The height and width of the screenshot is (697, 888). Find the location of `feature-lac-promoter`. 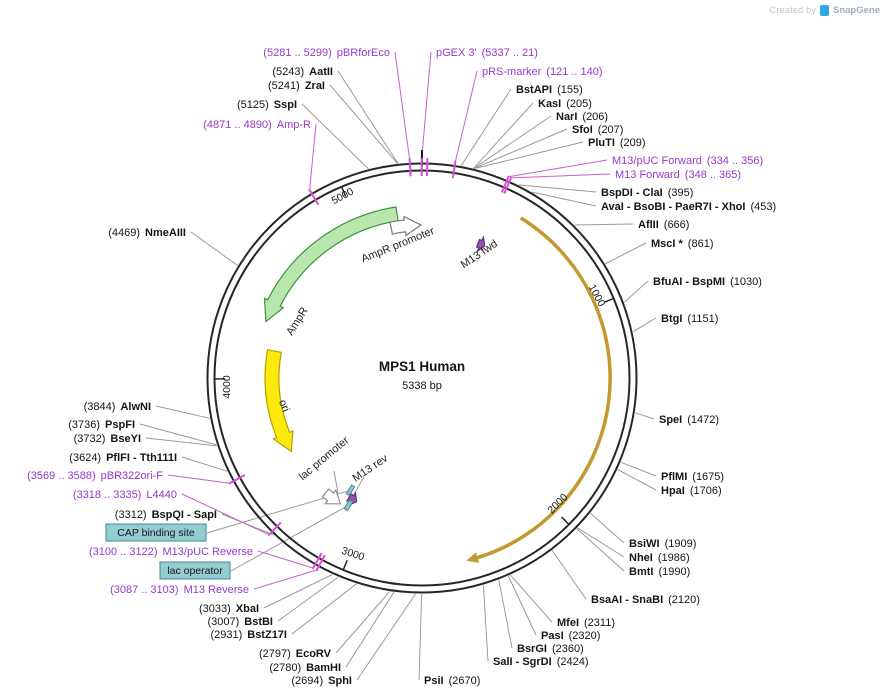

feature-lac-promoter is located at coordinates (331, 496).